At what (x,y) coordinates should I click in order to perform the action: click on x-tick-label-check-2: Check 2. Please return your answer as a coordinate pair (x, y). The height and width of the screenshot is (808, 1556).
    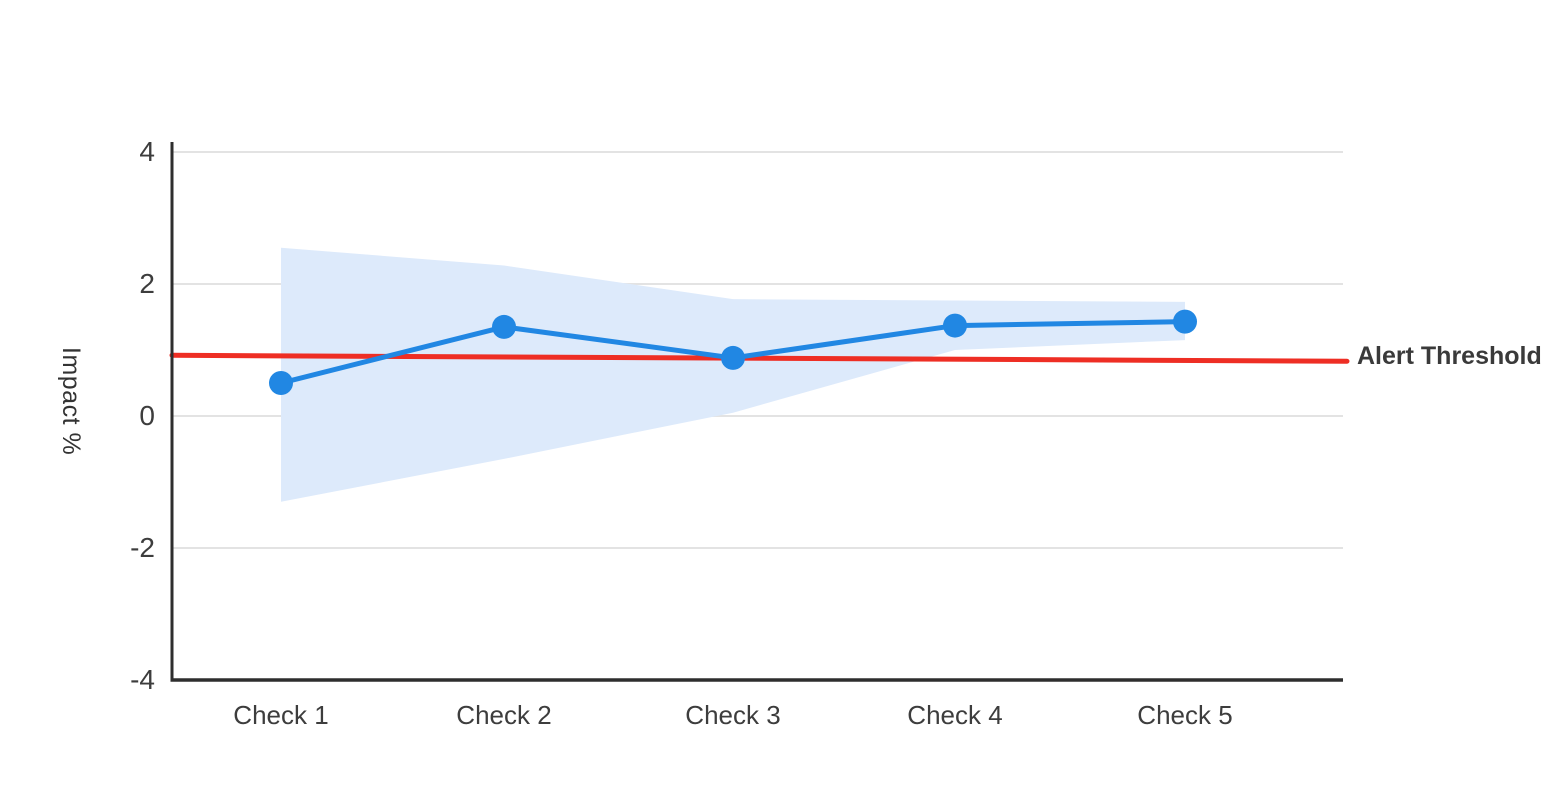
    Looking at the image, I should click on (504, 715).